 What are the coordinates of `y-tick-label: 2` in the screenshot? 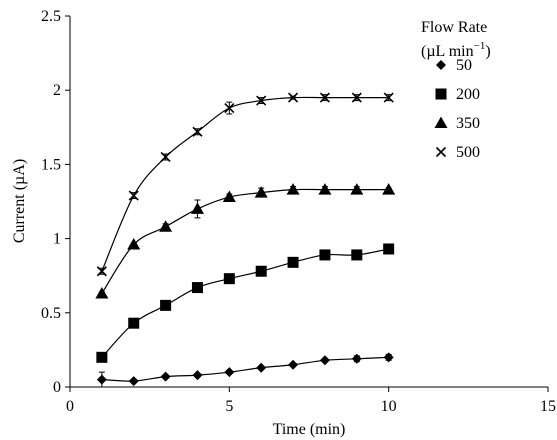 It's located at (57, 90).